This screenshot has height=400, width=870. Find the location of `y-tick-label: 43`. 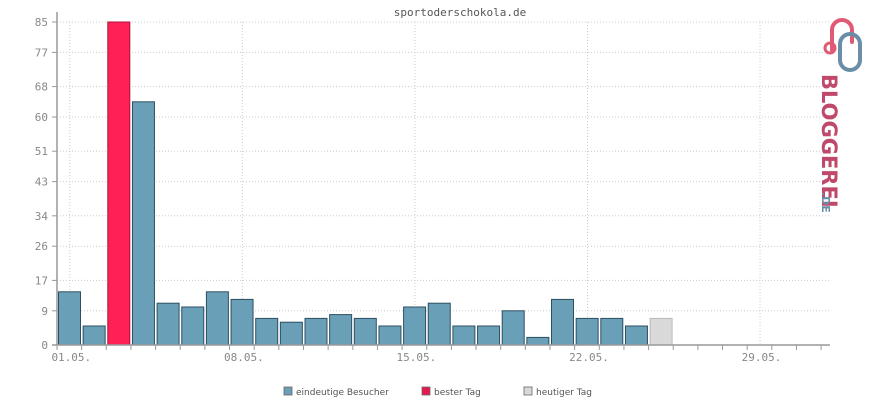

y-tick-label: 43 is located at coordinates (41, 182).